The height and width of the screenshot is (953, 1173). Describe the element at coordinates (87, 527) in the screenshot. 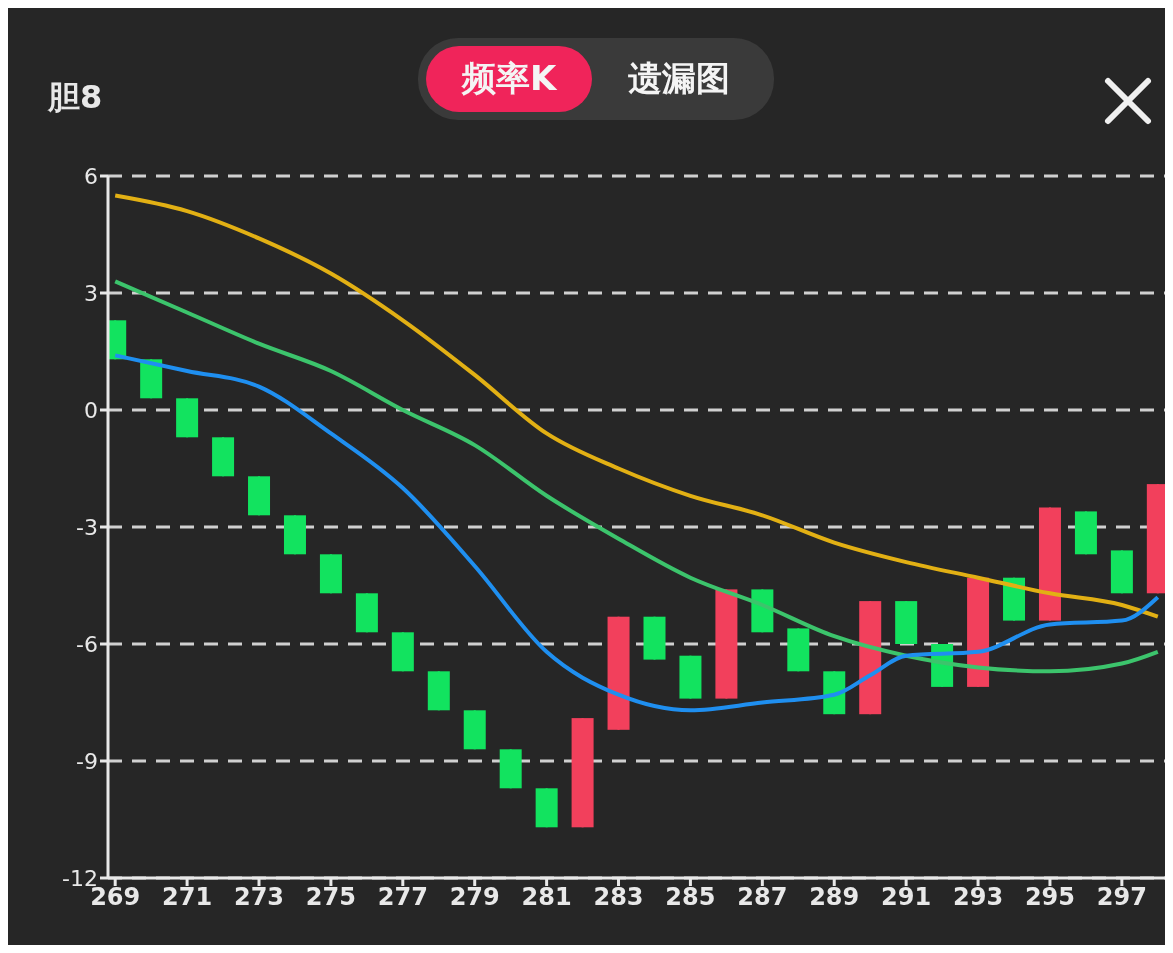

I see `y-tick-label: -3` at that location.